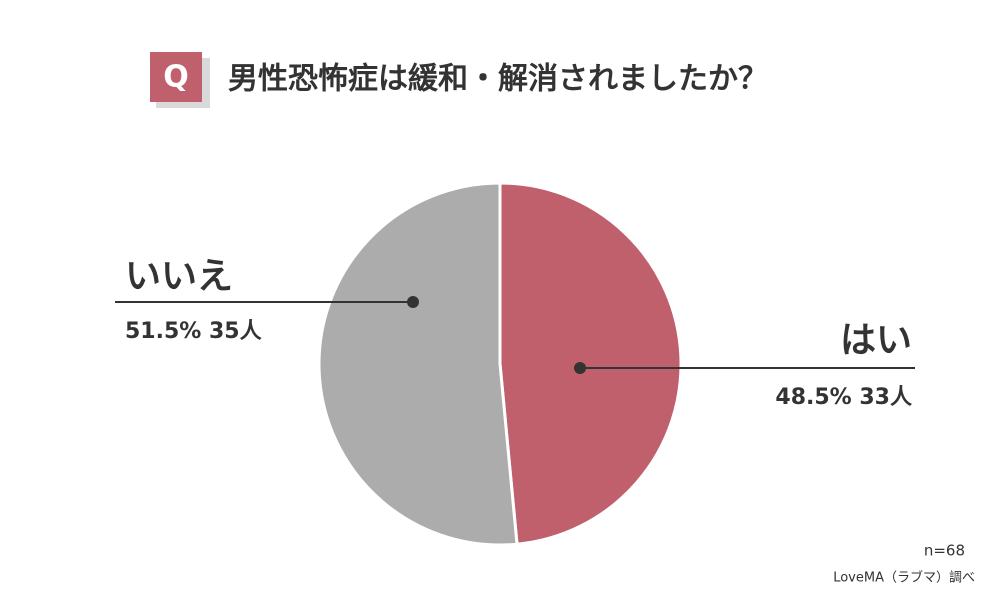  What do you see at coordinates (876, 340) in the screenshot?
I see `slice-label: はい` at bounding box center [876, 340].